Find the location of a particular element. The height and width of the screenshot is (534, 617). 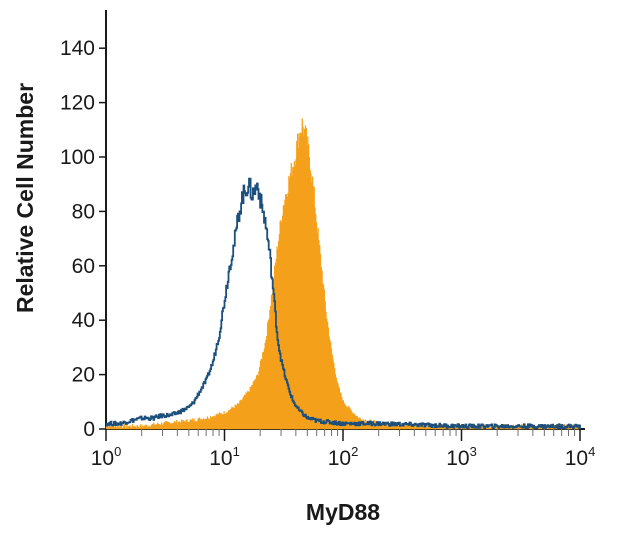

x-tick-label: 10² is located at coordinates (343, 457).